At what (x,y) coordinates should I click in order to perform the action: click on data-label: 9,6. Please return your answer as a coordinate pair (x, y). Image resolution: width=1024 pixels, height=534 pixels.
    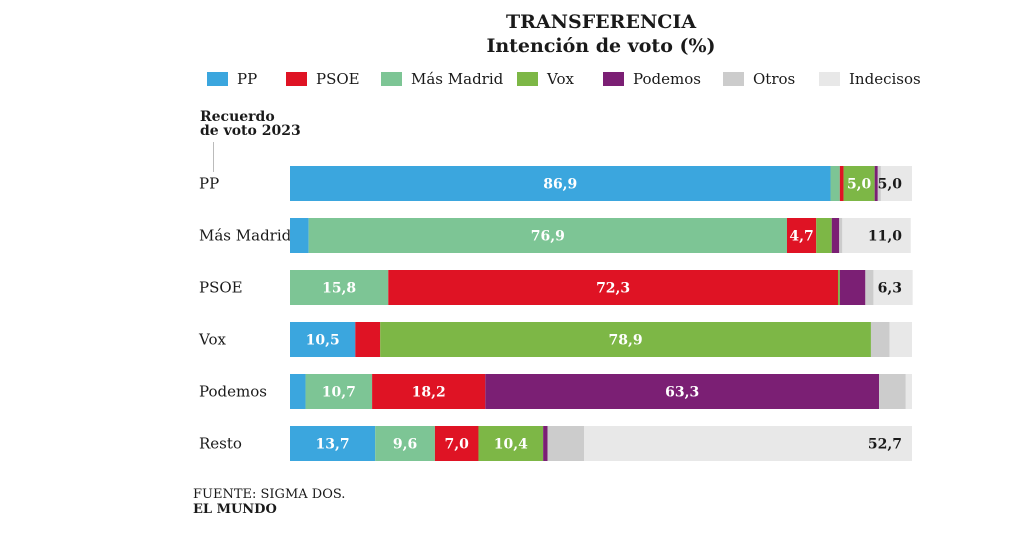
    Looking at the image, I should click on (405, 445).